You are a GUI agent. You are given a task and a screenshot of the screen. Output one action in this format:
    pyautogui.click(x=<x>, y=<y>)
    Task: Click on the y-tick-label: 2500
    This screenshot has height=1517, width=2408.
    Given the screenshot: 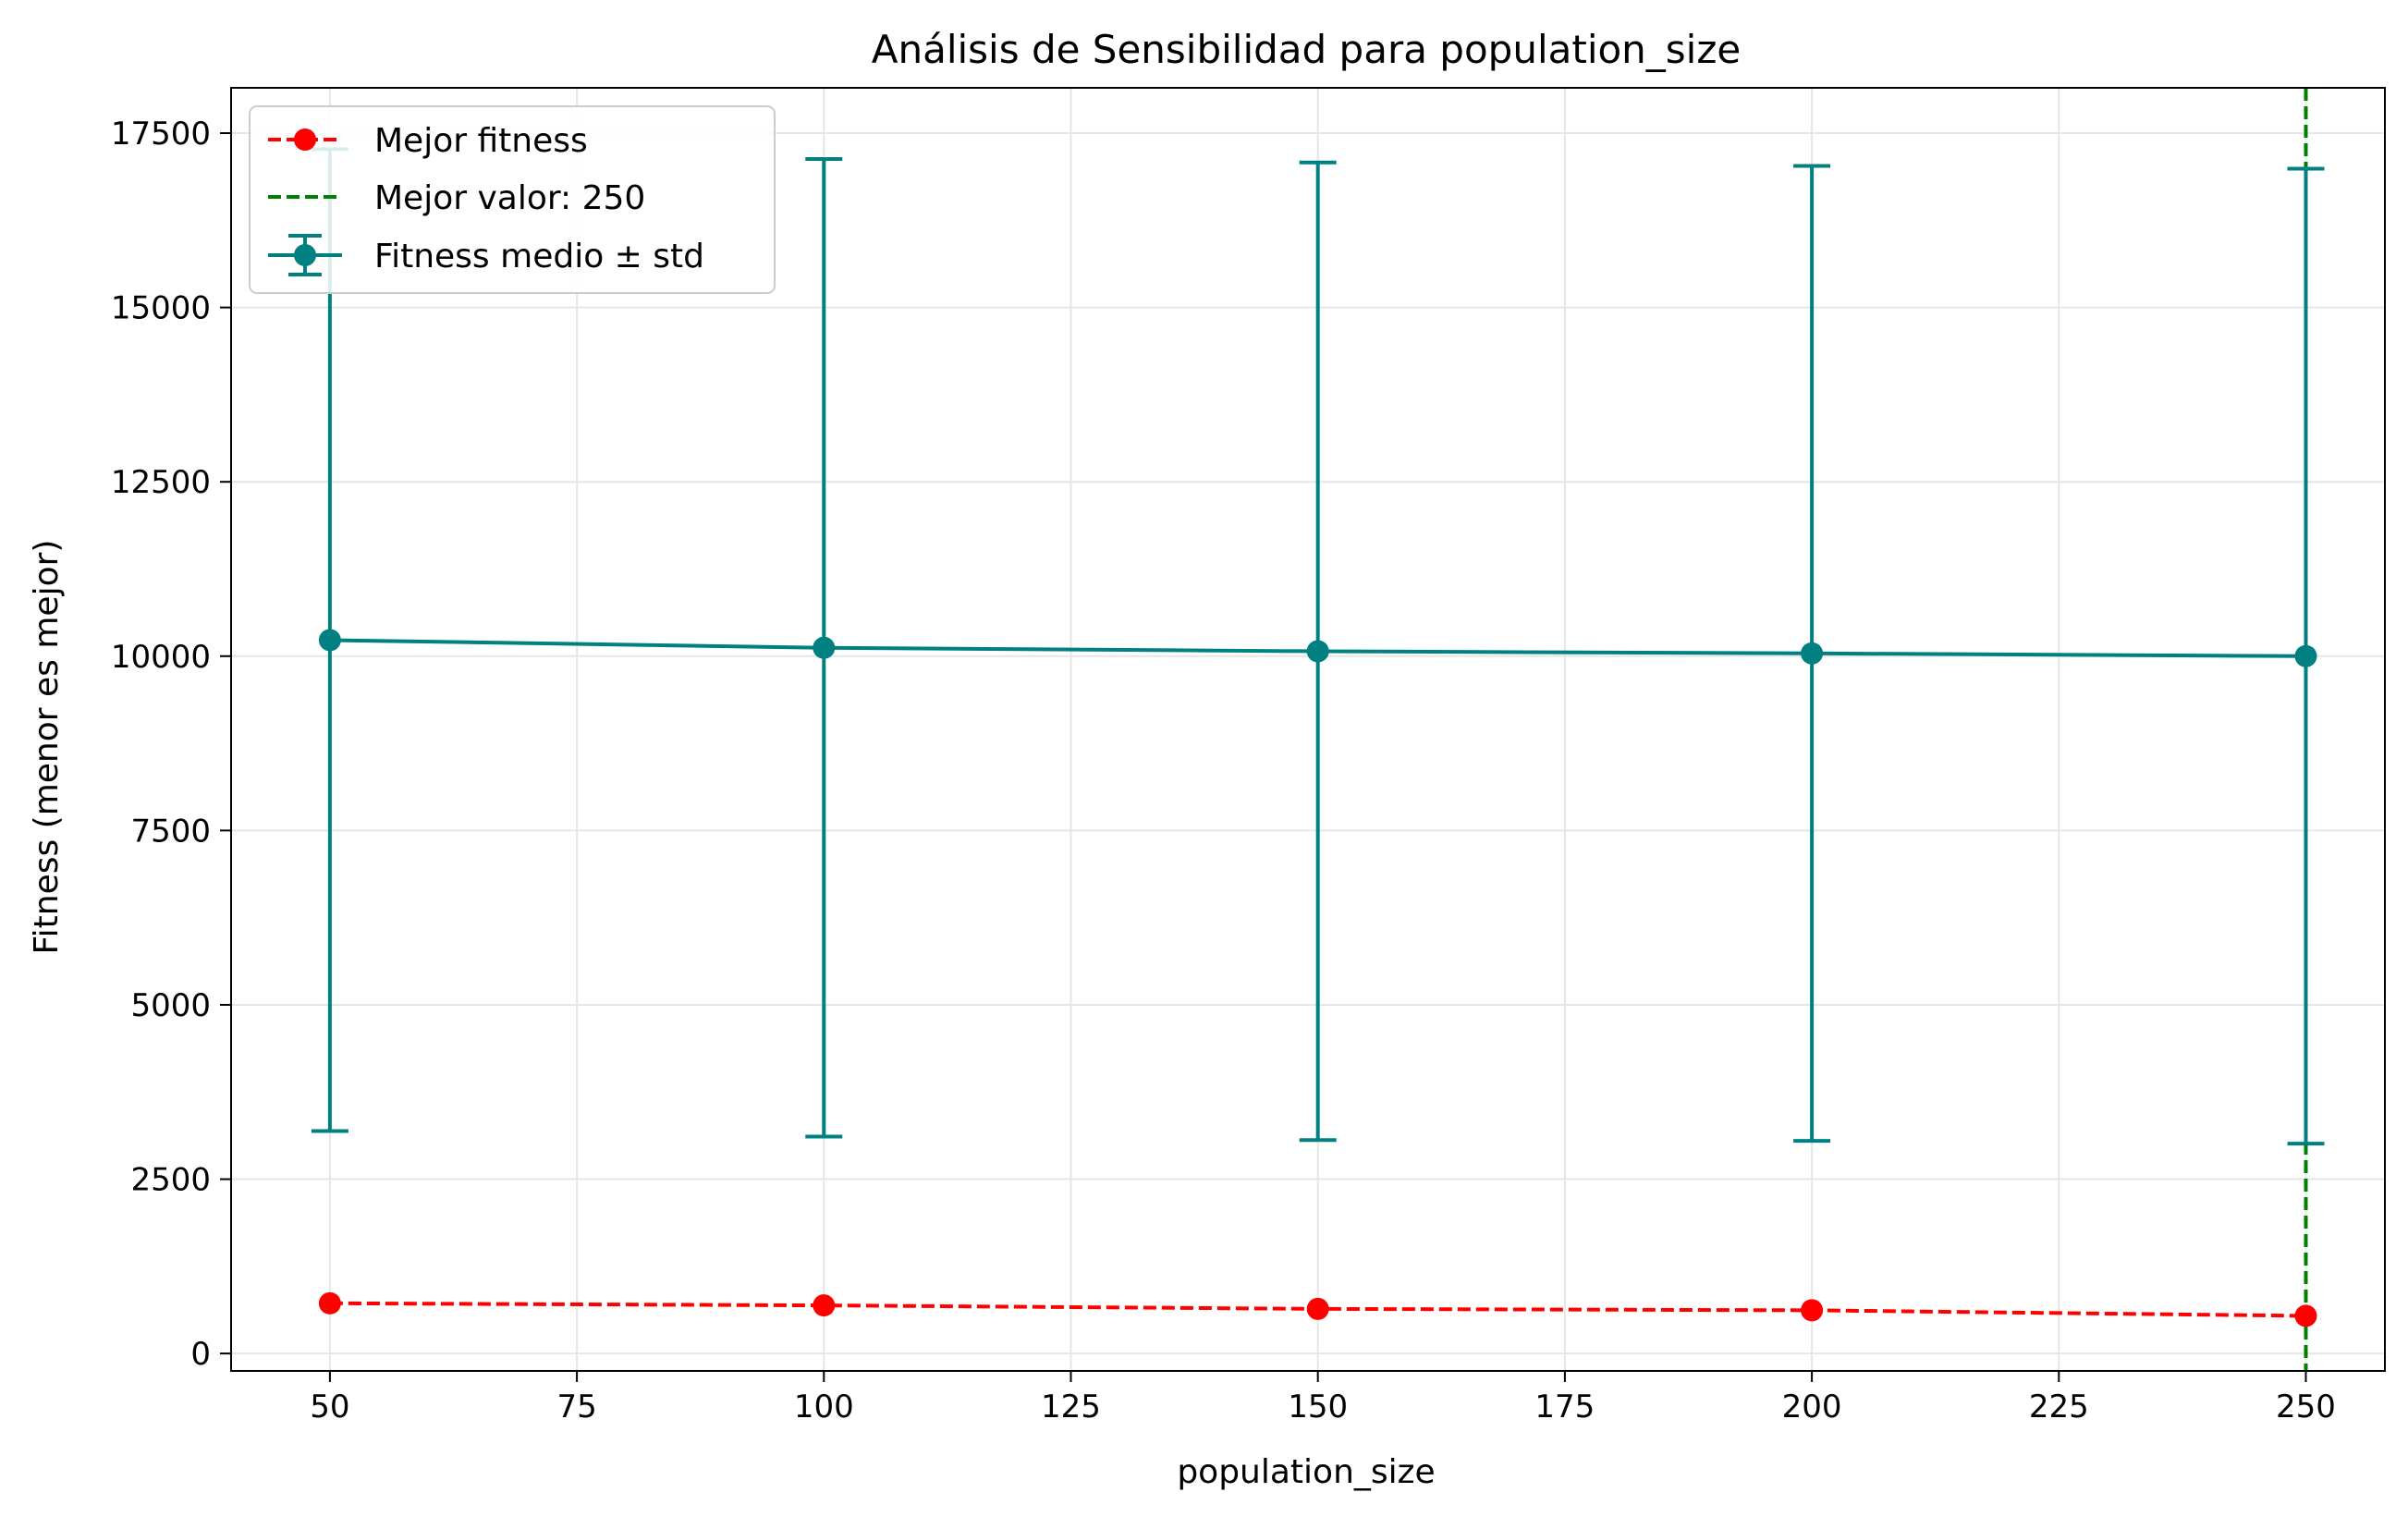 What is the action you would take?
    pyautogui.click(x=170, y=1181)
    